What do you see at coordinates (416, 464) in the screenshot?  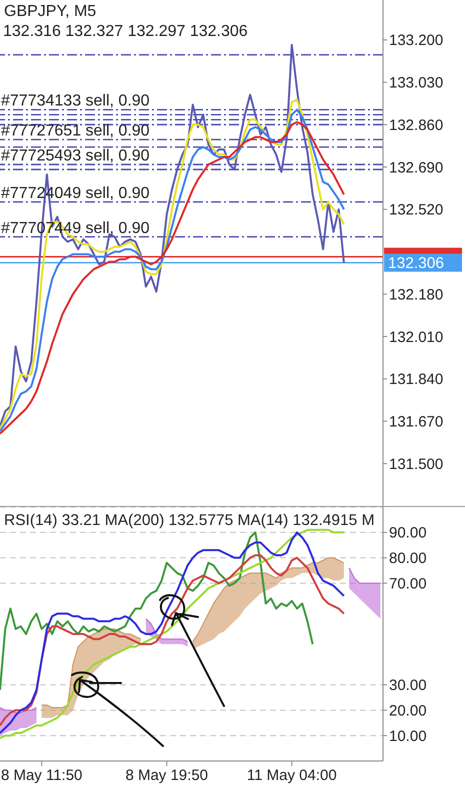 I see `y-tick-label: 131.500` at bounding box center [416, 464].